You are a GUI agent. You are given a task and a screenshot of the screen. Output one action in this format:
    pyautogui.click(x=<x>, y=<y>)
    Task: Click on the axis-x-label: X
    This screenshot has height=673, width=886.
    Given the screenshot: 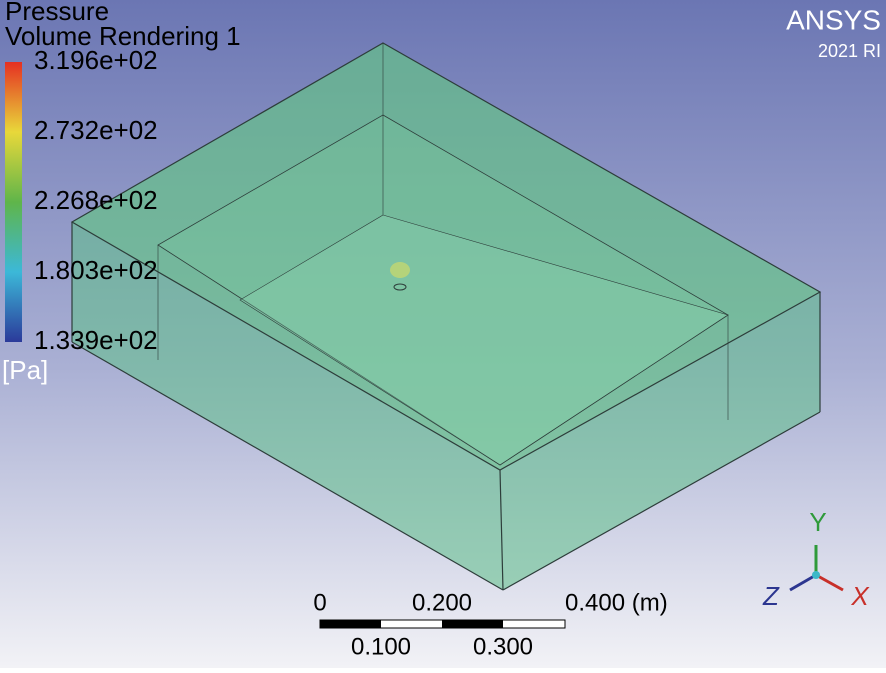 What is the action you would take?
    pyautogui.click(x=860, y=596)
    